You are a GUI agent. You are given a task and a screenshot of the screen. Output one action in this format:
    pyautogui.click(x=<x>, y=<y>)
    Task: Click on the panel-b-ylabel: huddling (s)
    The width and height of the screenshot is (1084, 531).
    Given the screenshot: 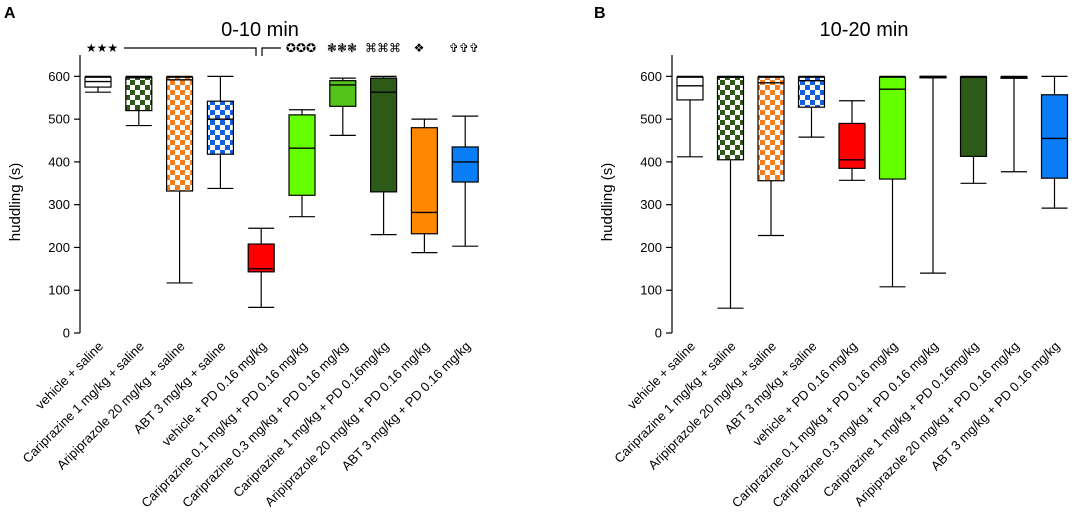 What is the action you would take?
    pyautogui.click(x=607, y=202)
    